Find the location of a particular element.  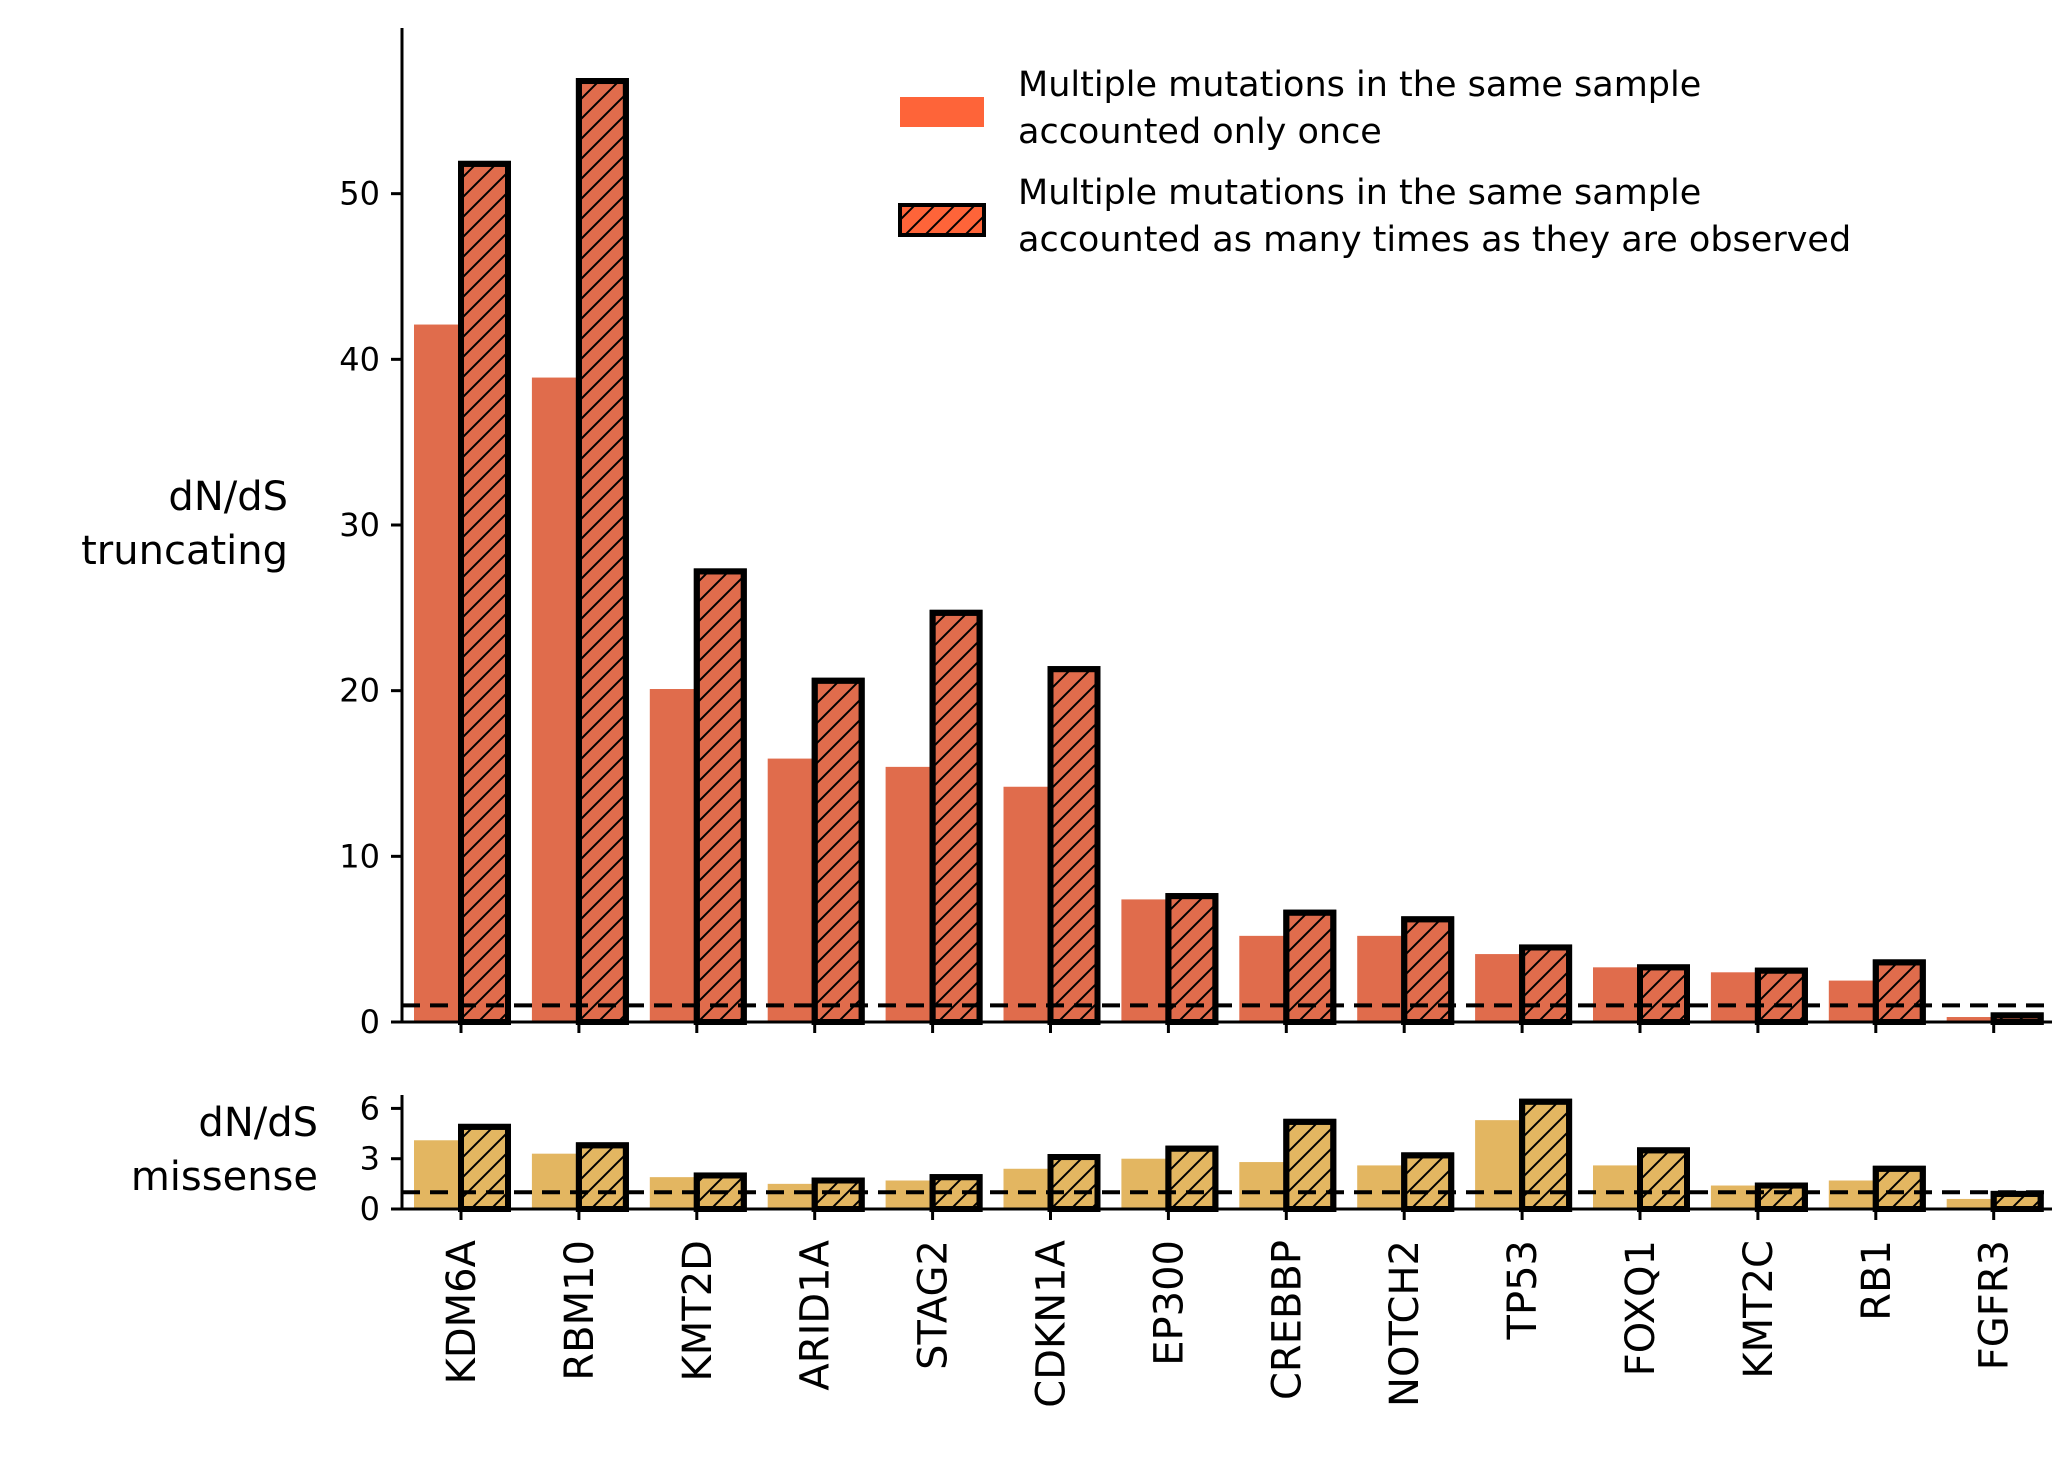

missense-bar-observed-hatch-kmt2c is located at coordinates (1781, 1197).